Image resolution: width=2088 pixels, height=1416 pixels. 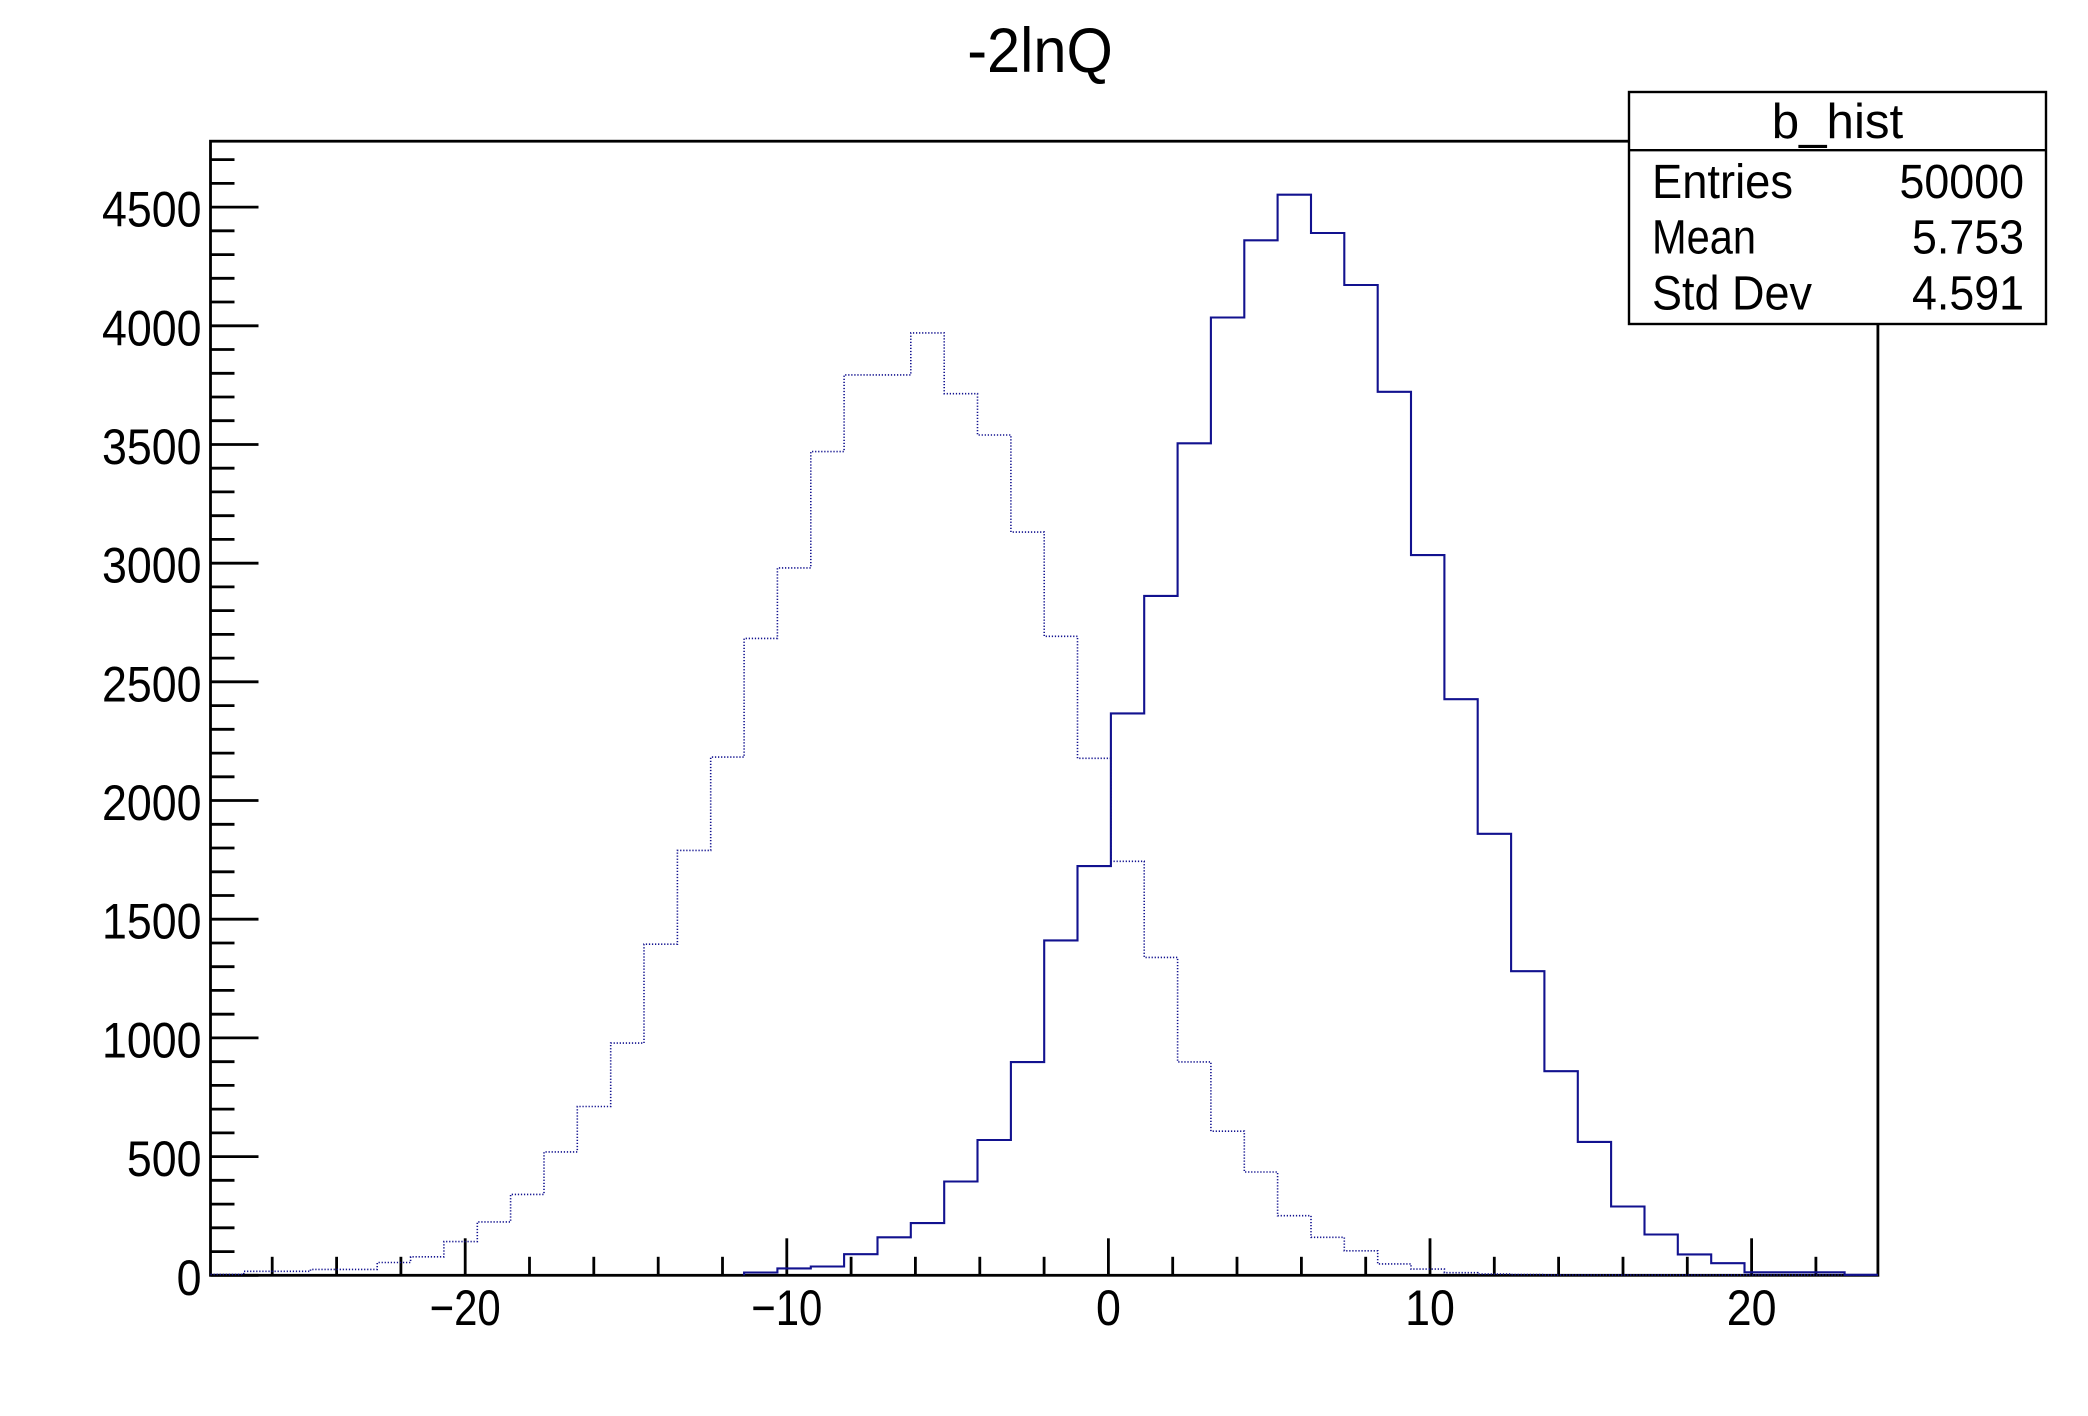 What do you see at coordinates (1838, 122) in the screenshot?
I see `svg-text: b_hist` at bounding box center [1838, 122].